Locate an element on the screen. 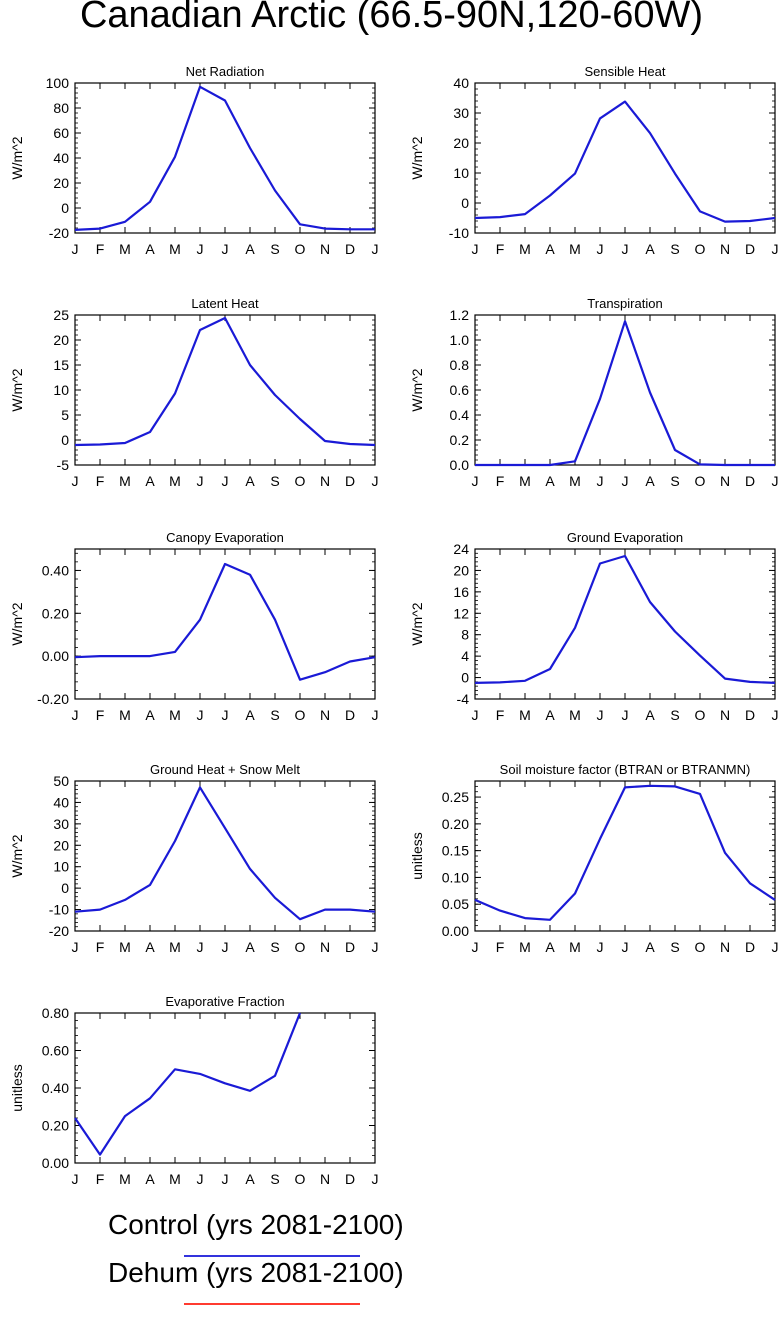 This screenshot has width=783, height=1318. chart-title: Ground Heat + Snow Melt is located at coordinates (225, 769).